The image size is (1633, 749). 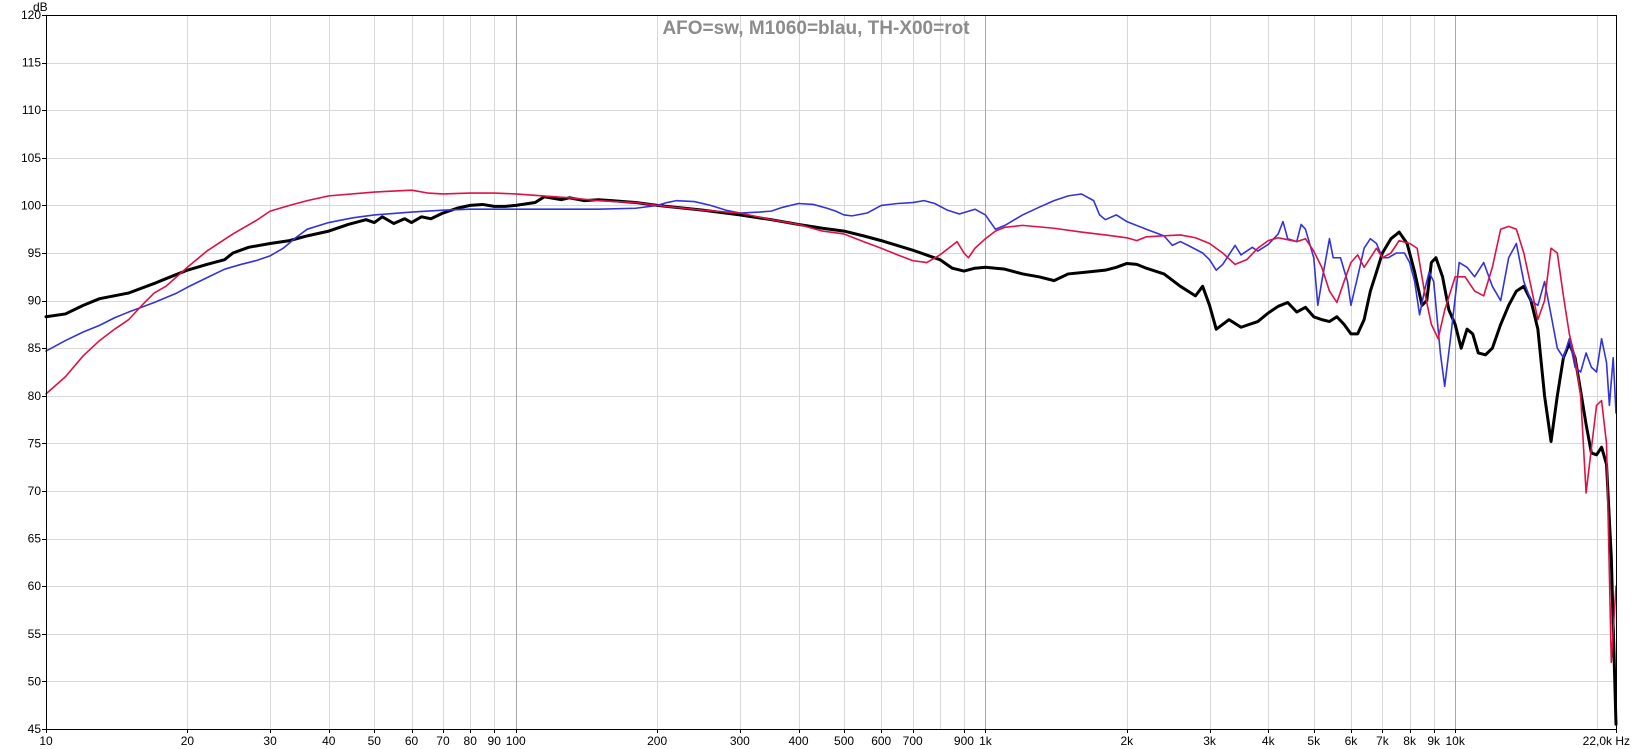 What do you see at coordinates (1127, 741) in the screenshot?
I see `x-tick-label: 2k` at bounding box center [1127, 741].